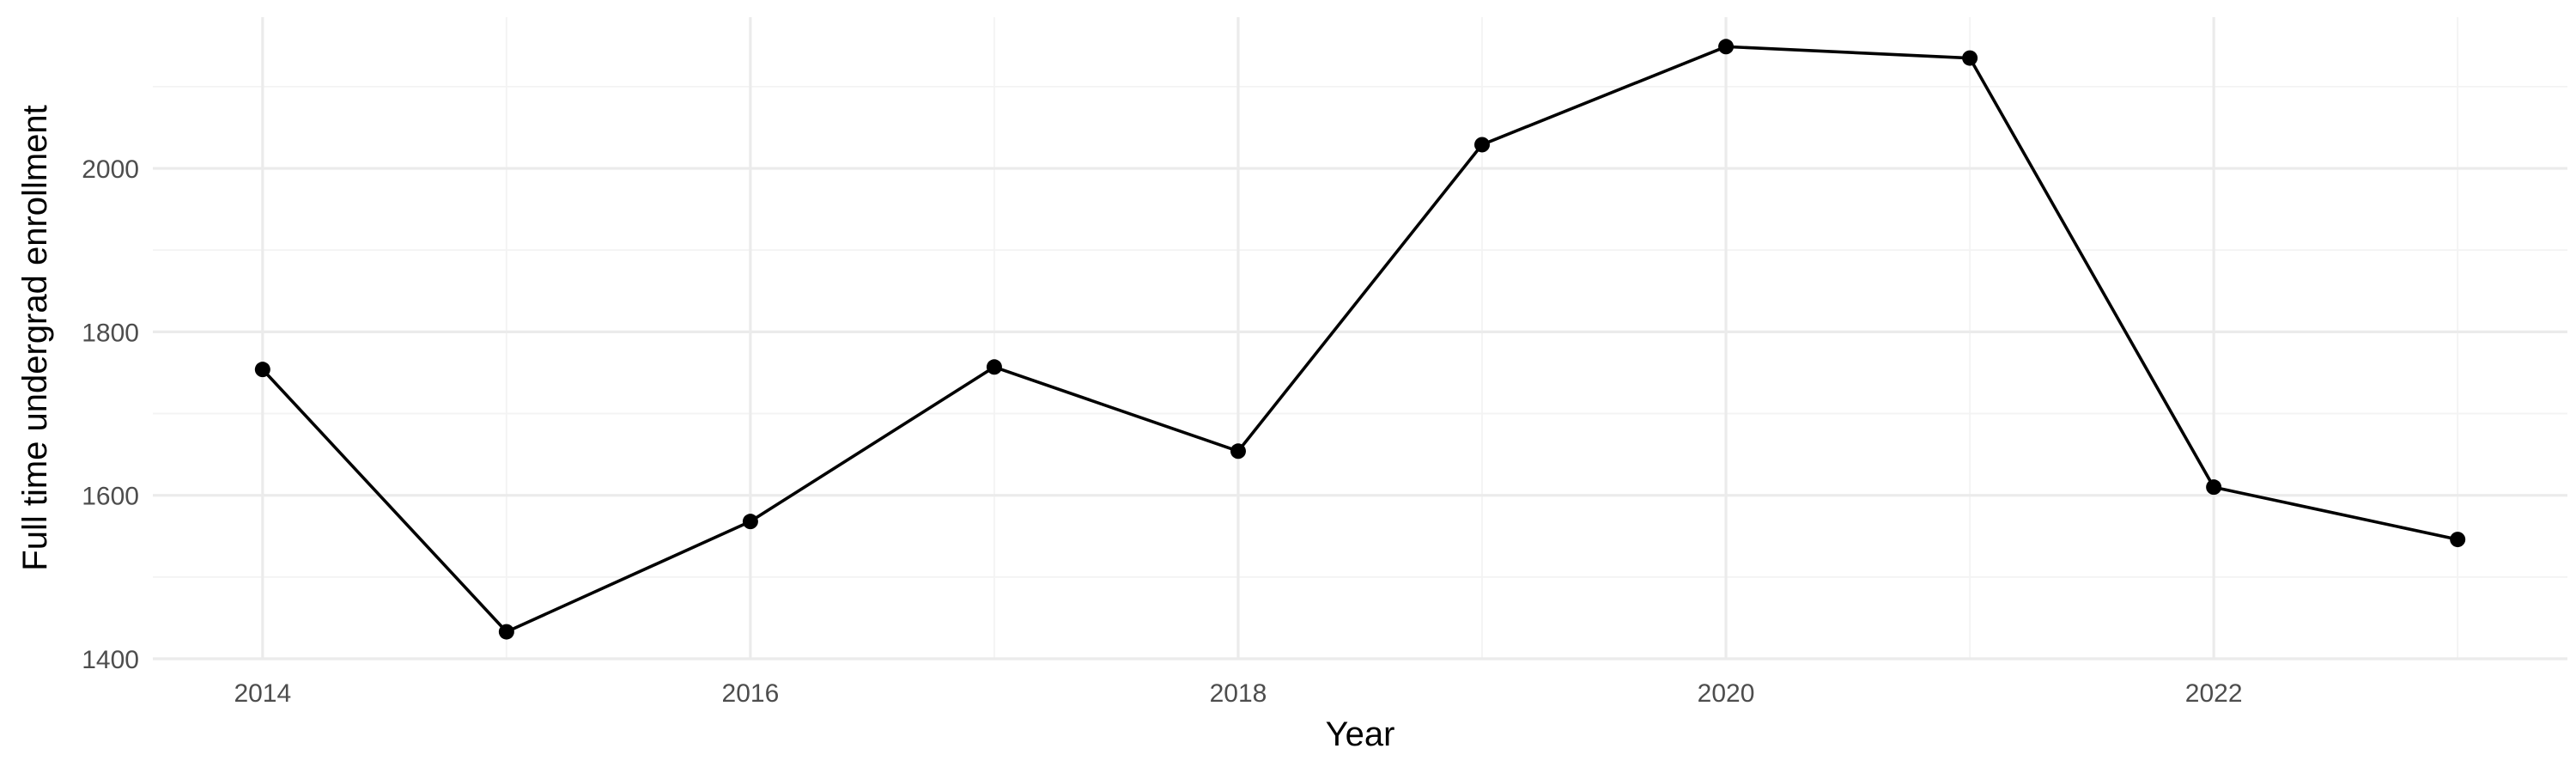  Describe the element at coordinates (262, 693) in the screenshot. I see `x-tick-label: 2014` at that location.